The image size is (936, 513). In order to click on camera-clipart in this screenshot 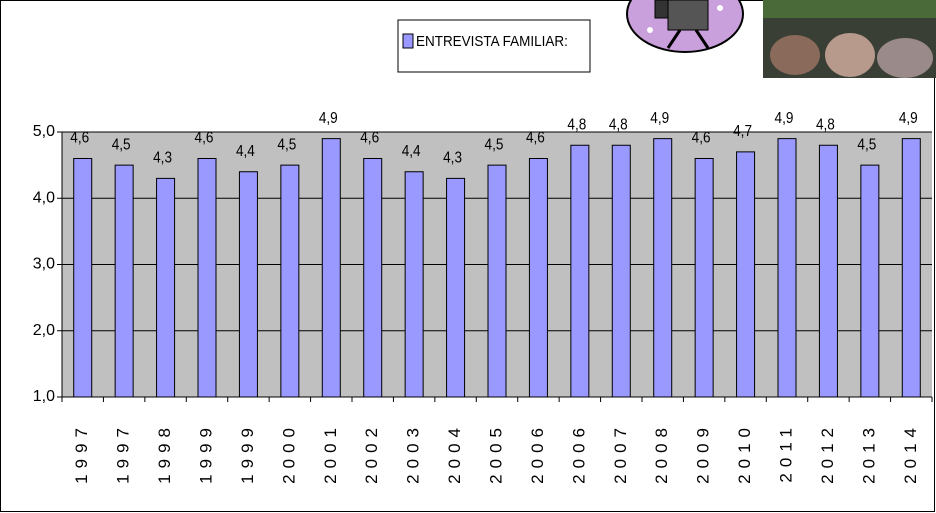, I will do `click(685, 26)`.